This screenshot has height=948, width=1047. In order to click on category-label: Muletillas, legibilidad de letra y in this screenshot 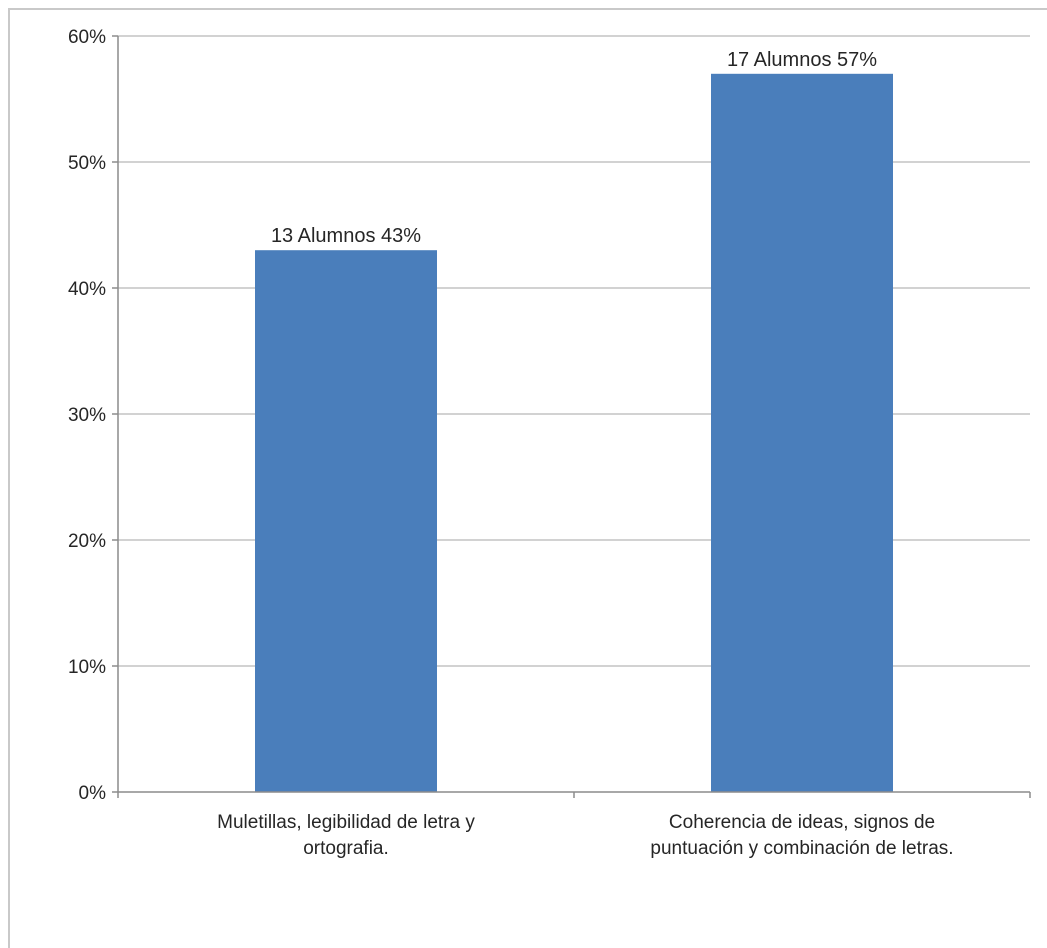, I will do `click(346, 822)`.